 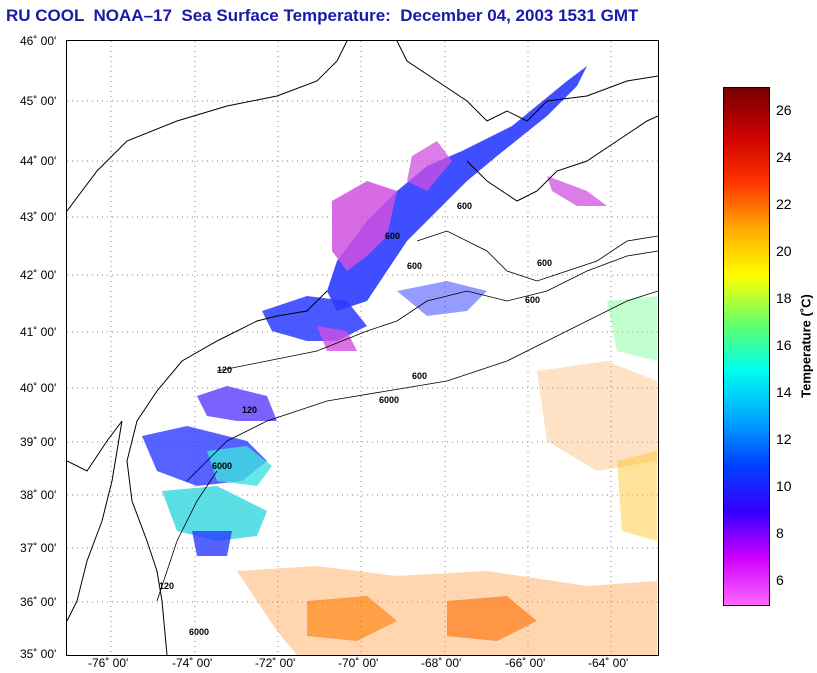 What do you see at coordinates (784, 157) in the screenshot?
I see `colorbar-tick-24: 24` at bounding box center [784, 157].